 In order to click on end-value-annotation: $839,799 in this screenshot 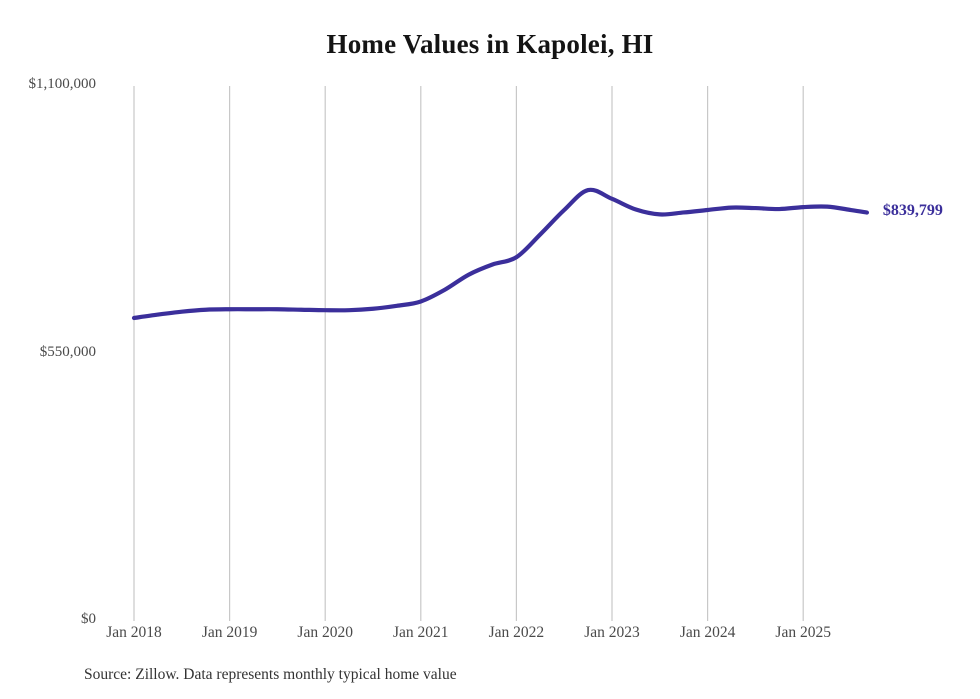, I will do `click(912, 210)`.